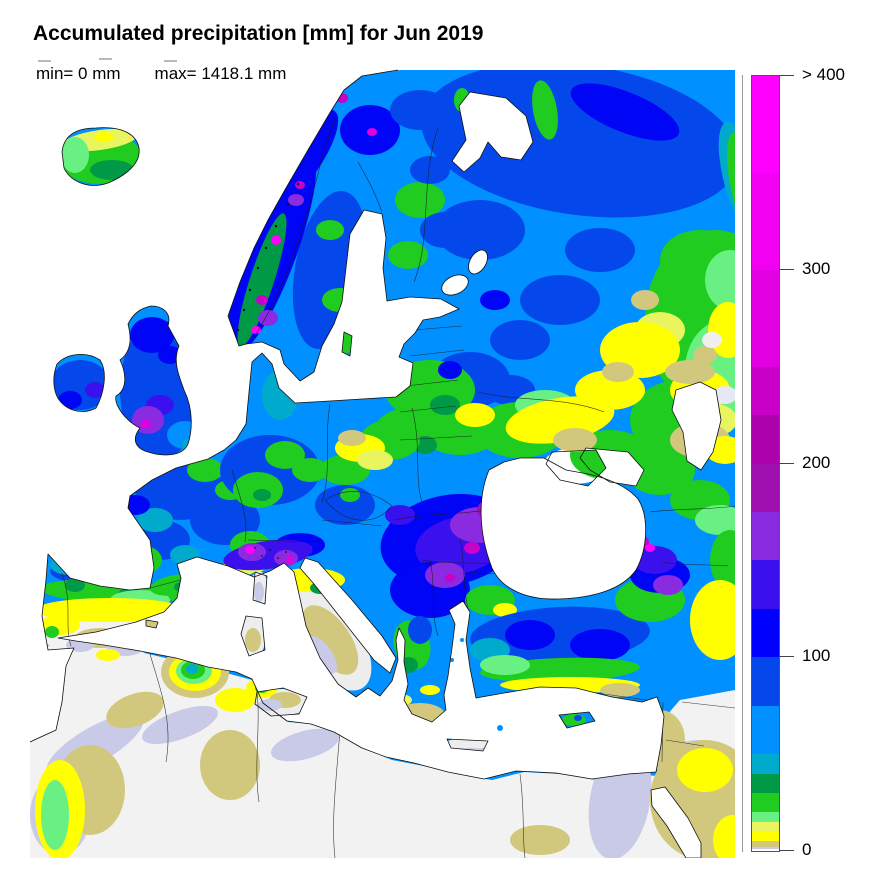  Describe the element at coordinates (268, 370) in the screenshot. I see `terrain-speckle` at that location.